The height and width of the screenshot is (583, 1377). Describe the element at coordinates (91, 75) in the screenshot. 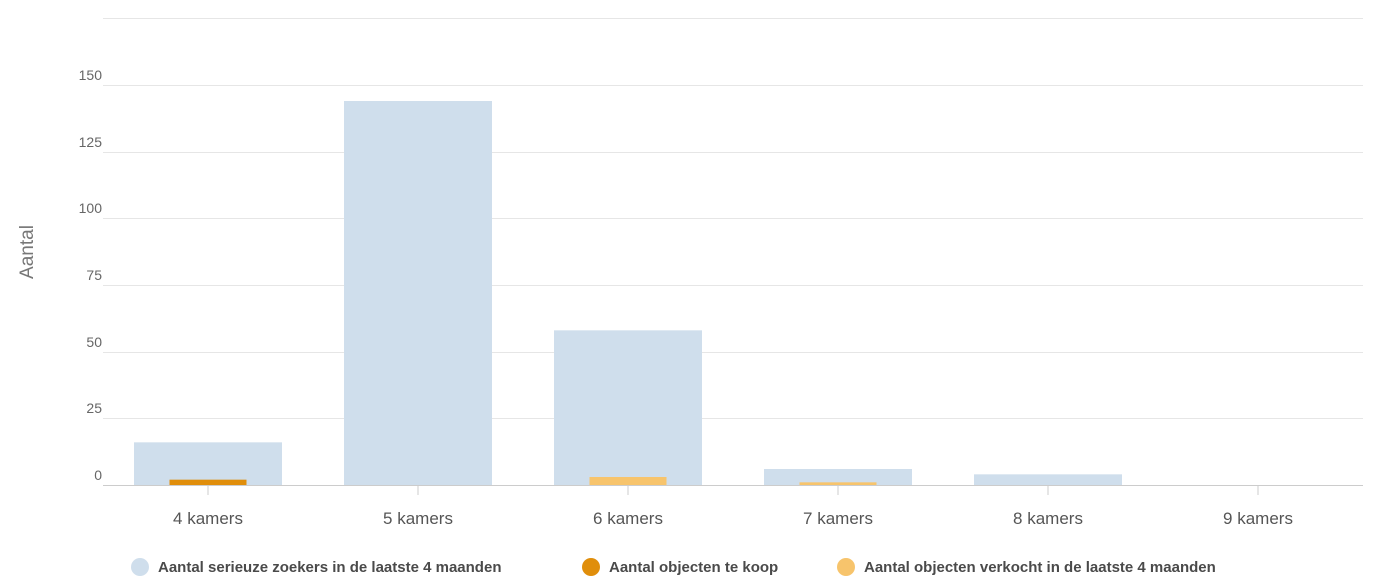

I see `y-tick-label: 150` at that location.